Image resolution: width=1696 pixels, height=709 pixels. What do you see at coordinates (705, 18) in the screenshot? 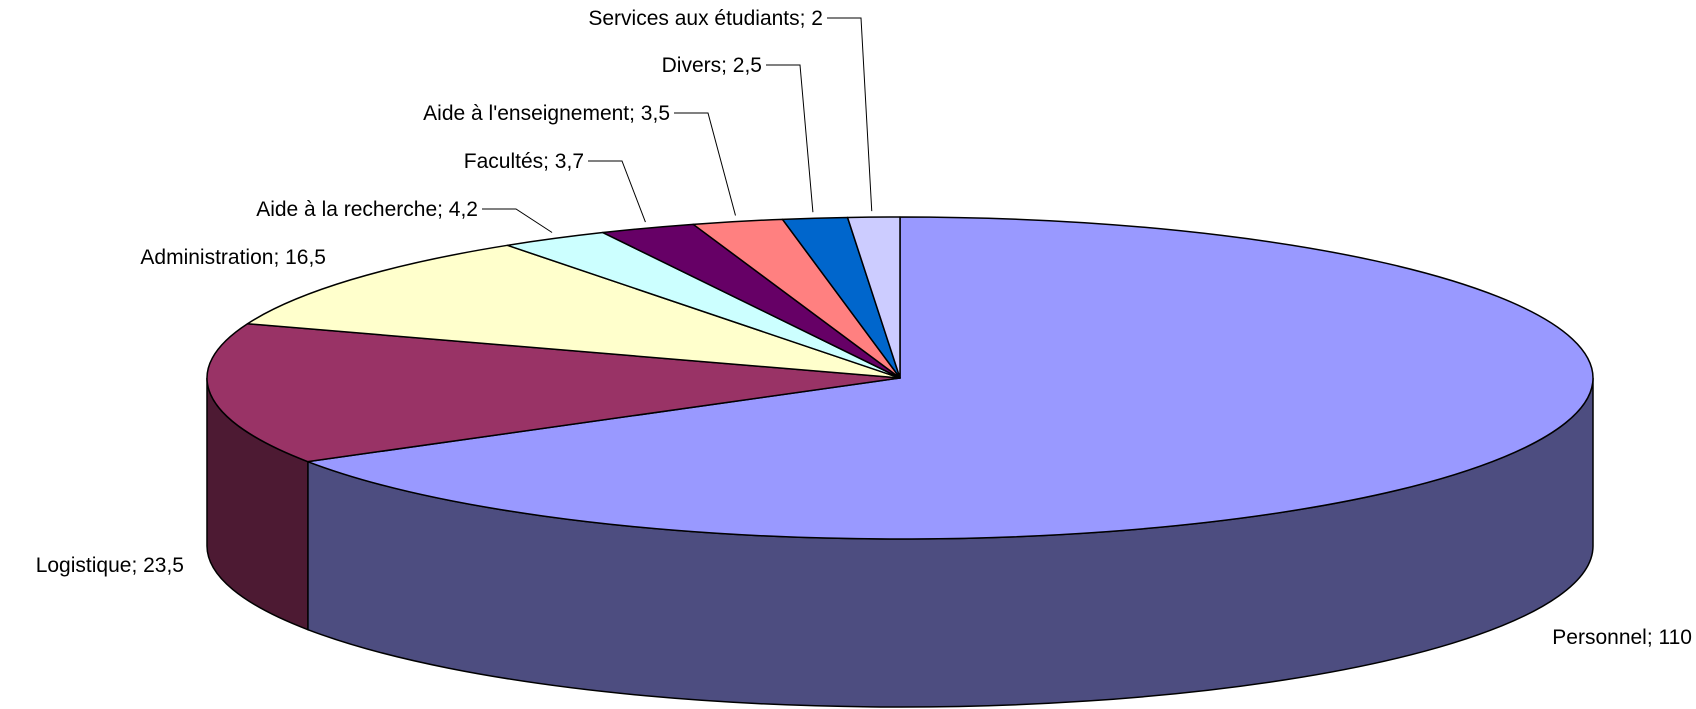
I see `label-services-aux-etudiants: Services aux étudiants; 2` at bounding box center [705, 18].